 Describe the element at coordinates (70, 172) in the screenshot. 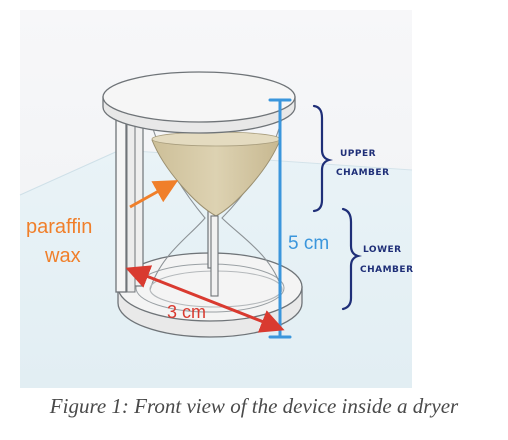

I see `floor-edge` at that location.